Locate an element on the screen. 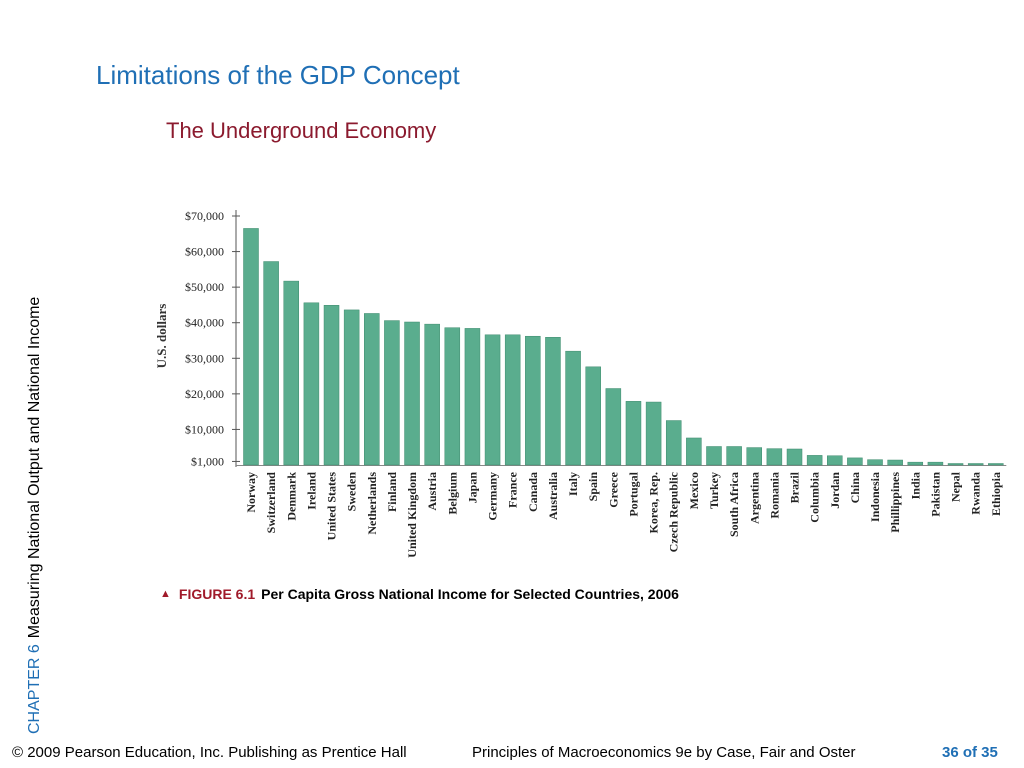 The height and width of the screenshot is (768, 1024). x-tick-label: Ireland is located at coordinates (311, 491).